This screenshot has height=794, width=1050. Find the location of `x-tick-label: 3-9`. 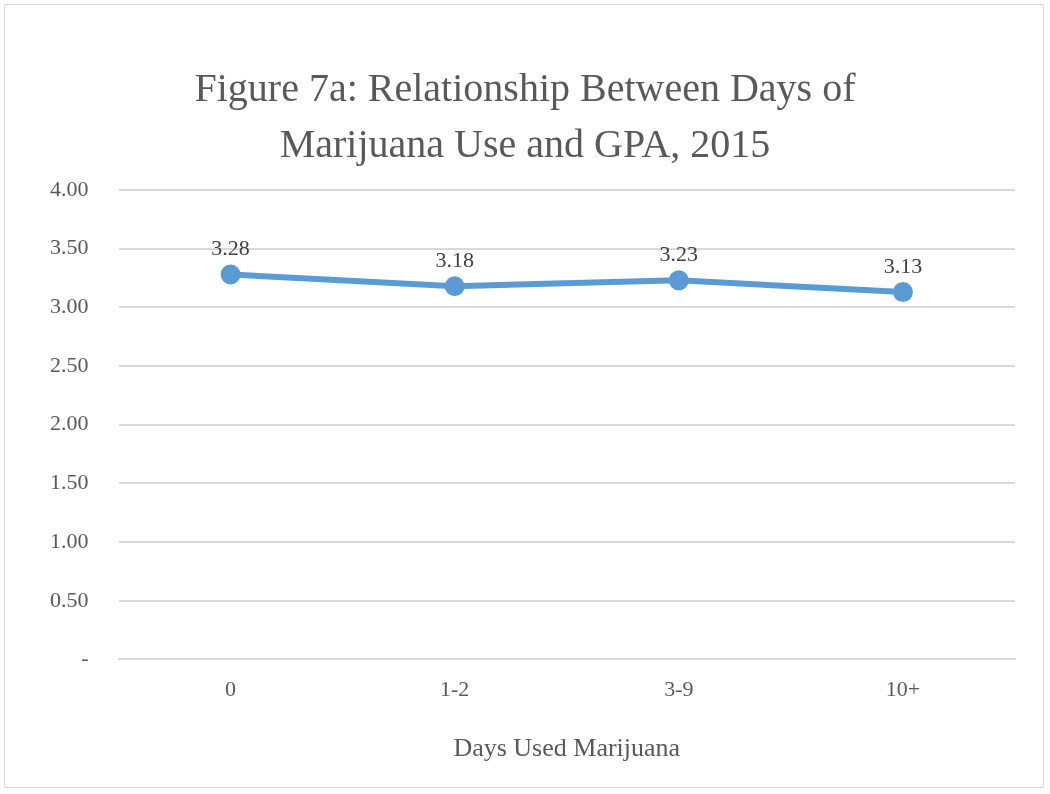

x-tick-label: 3-9 is located at coordinates (679, 689).